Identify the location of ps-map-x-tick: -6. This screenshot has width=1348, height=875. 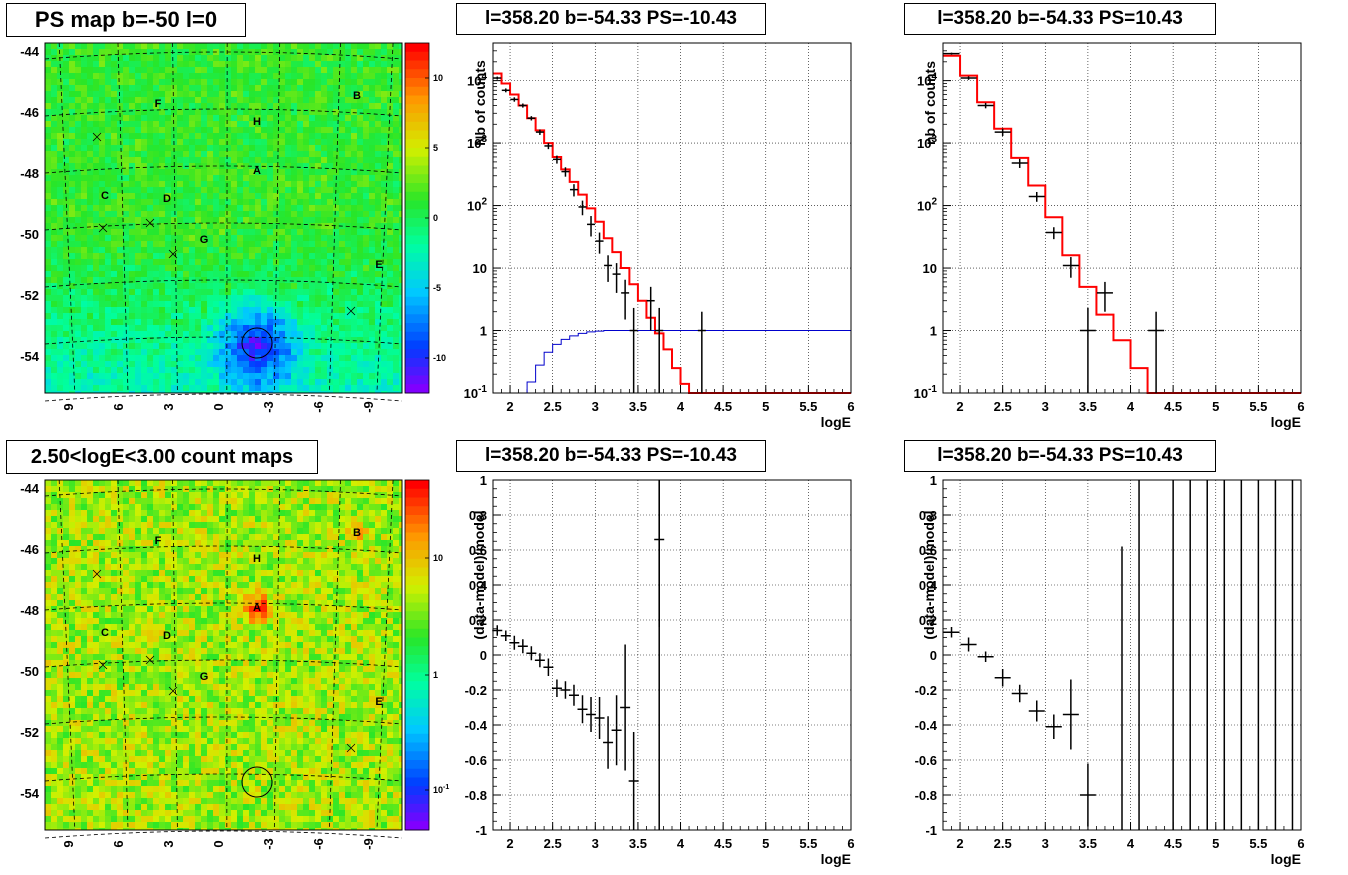
(318, 407).